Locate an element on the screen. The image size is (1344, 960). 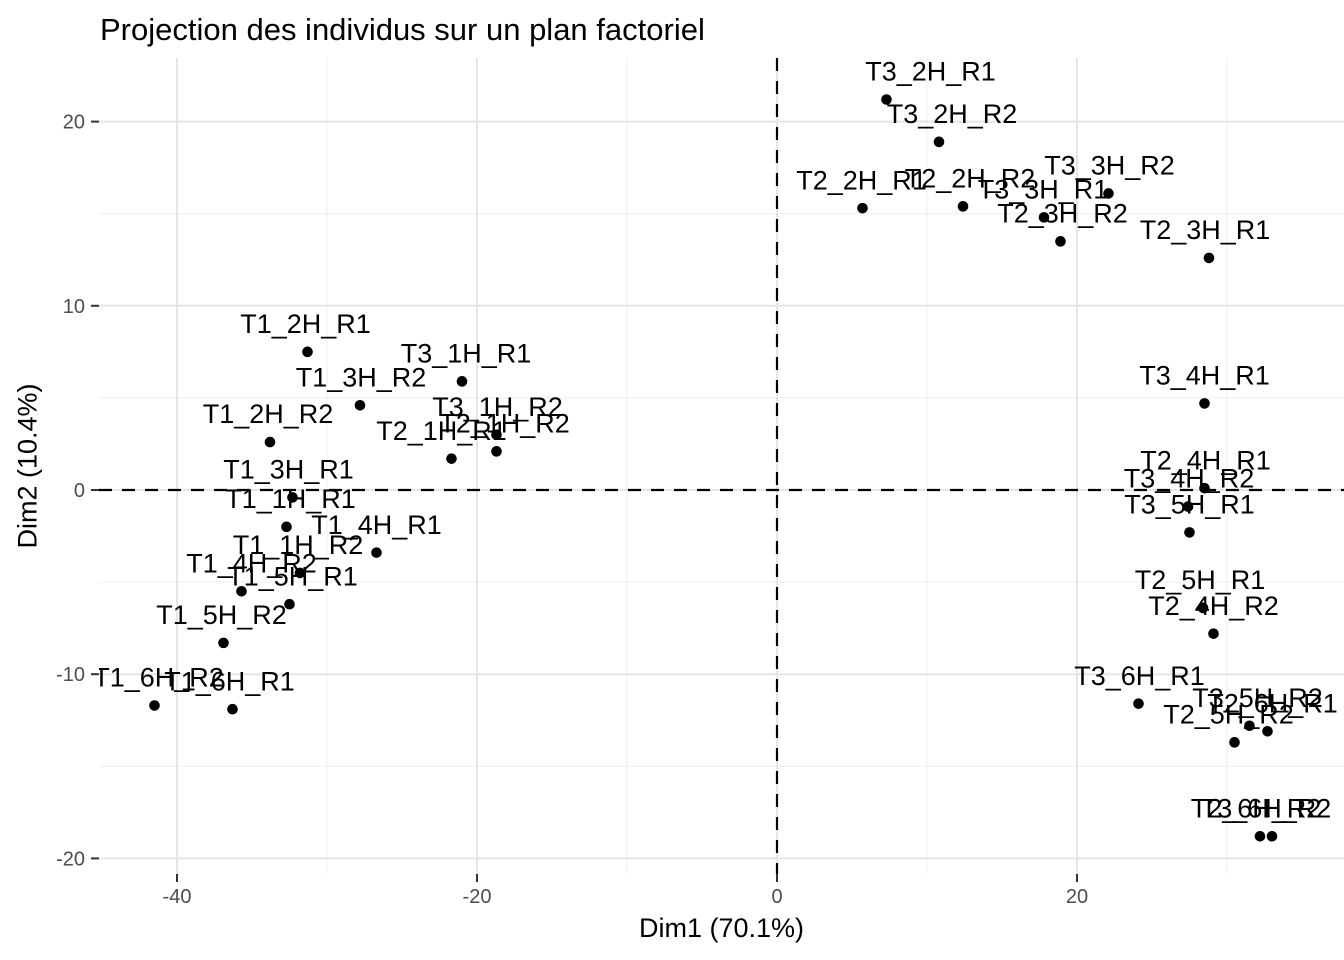
point-label: T2_2H_R1 is located at coordinates (861, 180).